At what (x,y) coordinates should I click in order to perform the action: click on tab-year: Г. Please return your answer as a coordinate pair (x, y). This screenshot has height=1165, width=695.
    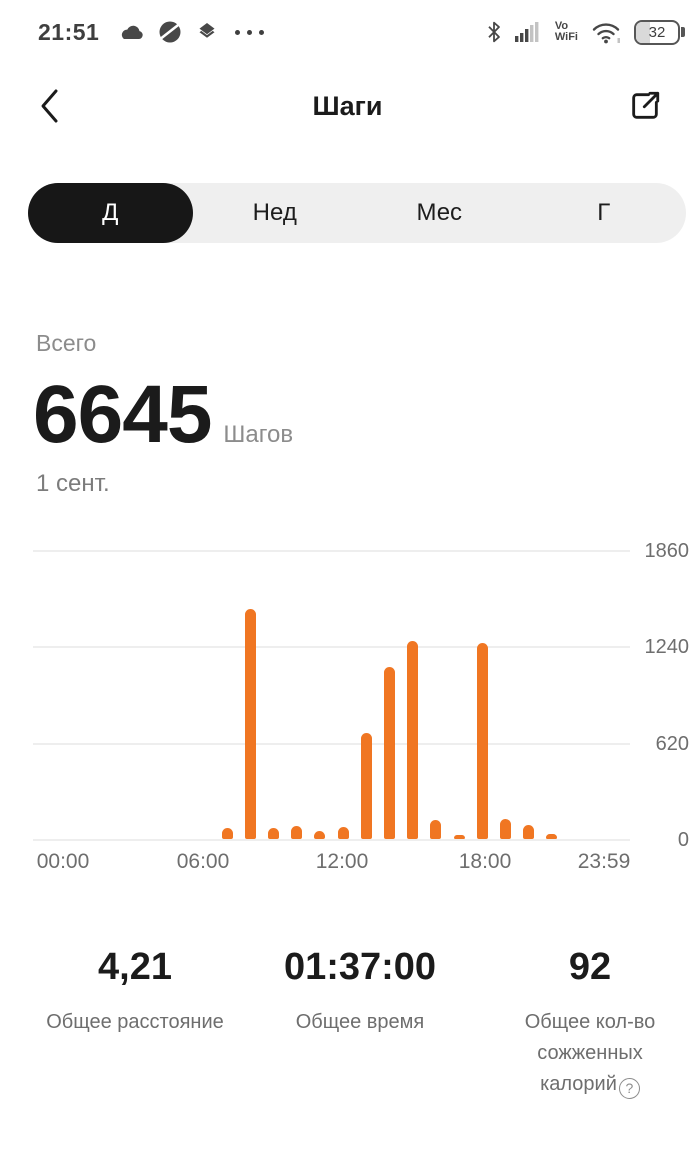
    Looking at the image, I should click on (604, 212).